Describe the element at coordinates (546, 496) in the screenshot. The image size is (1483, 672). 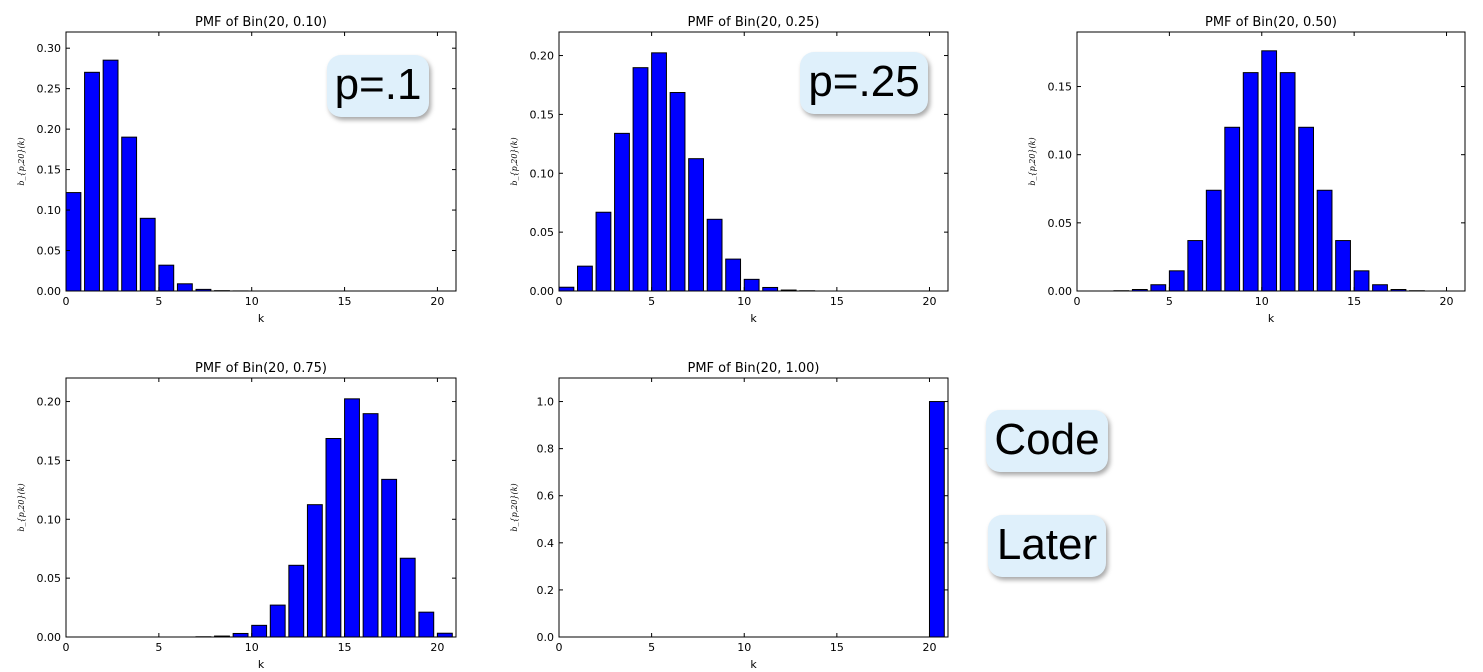
I see `y-tick-label: 0.6` at that location.